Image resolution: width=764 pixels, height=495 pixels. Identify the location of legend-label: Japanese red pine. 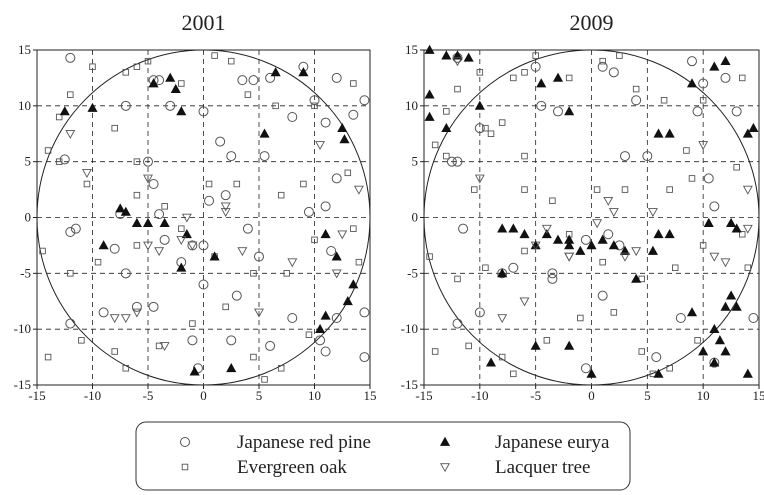
(304, 442).